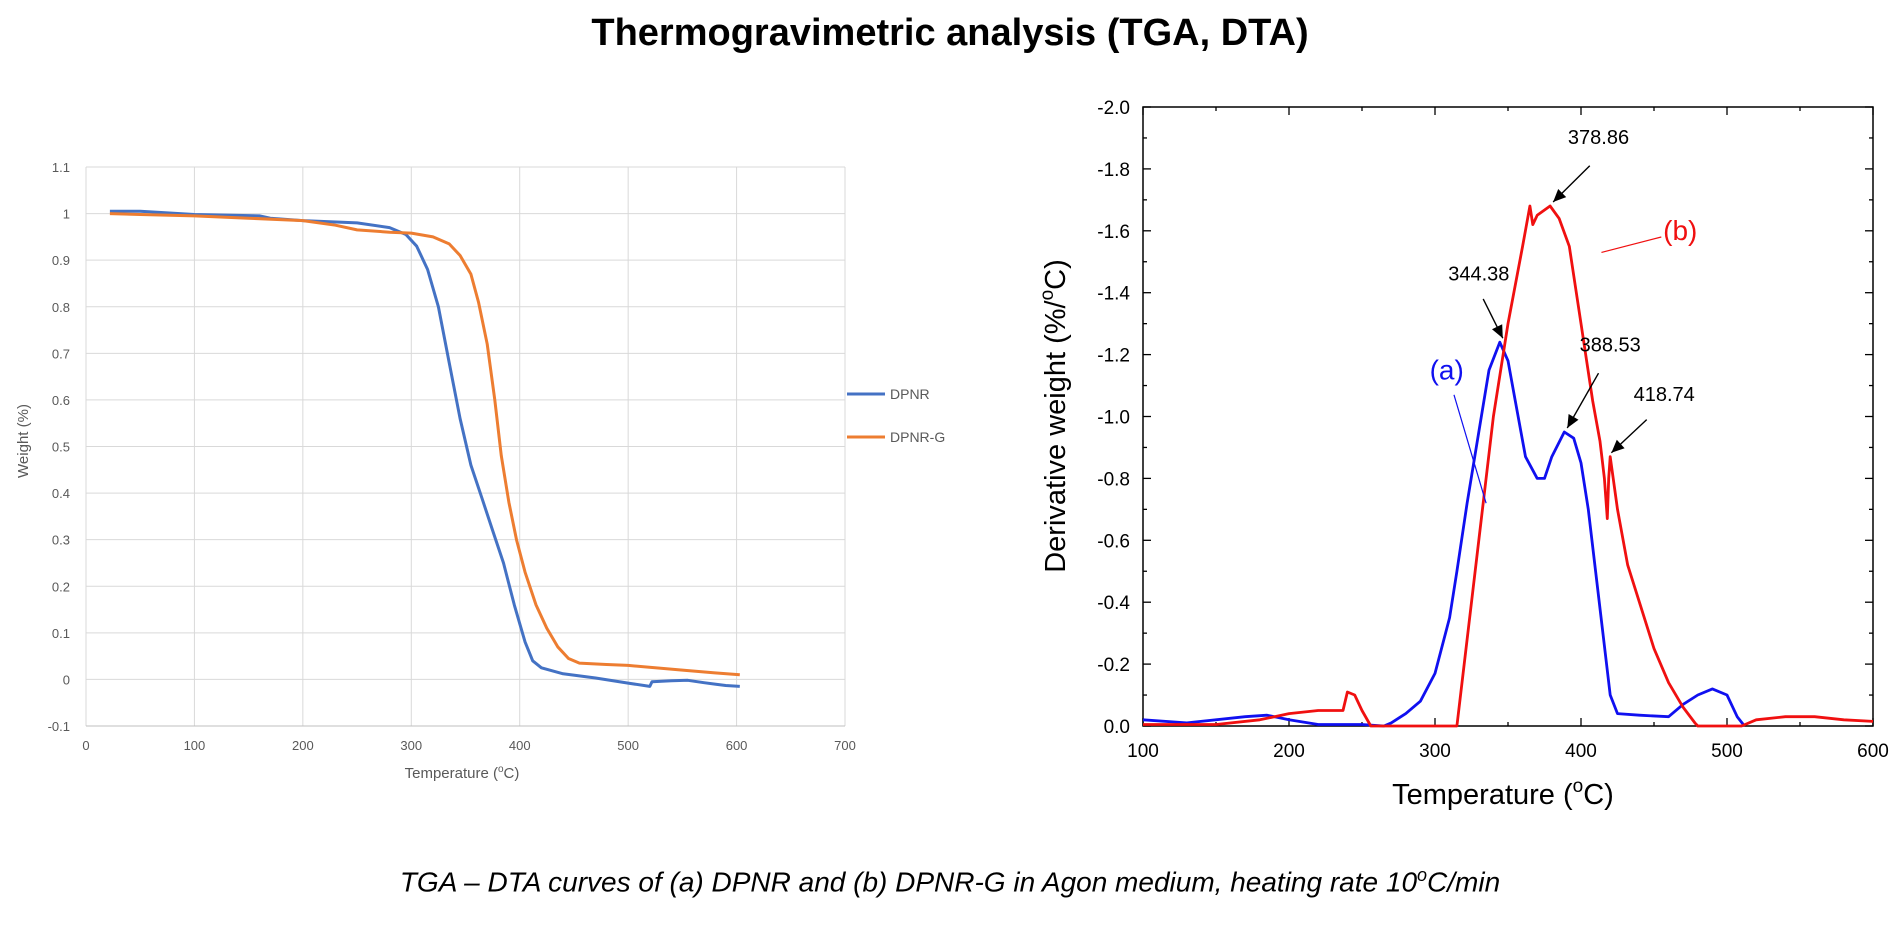 This screenshot has height=940, width=1900. What do you see at coordinates (910, 394) in the screenshot?
I see `legend-label: DPNR` at bounding box center [910, 394].